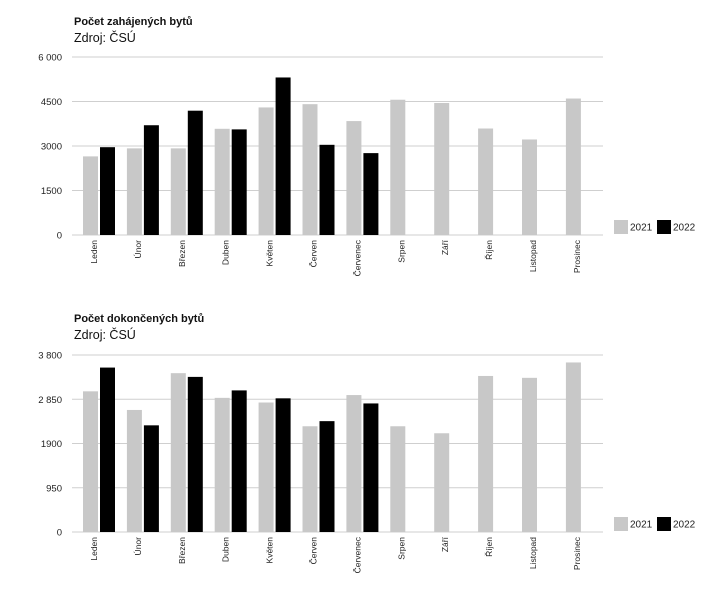 Image resolution: width=728 pixels, height=612 pixels. I want to click on y-tick-label: 1500, so click(51, 191).